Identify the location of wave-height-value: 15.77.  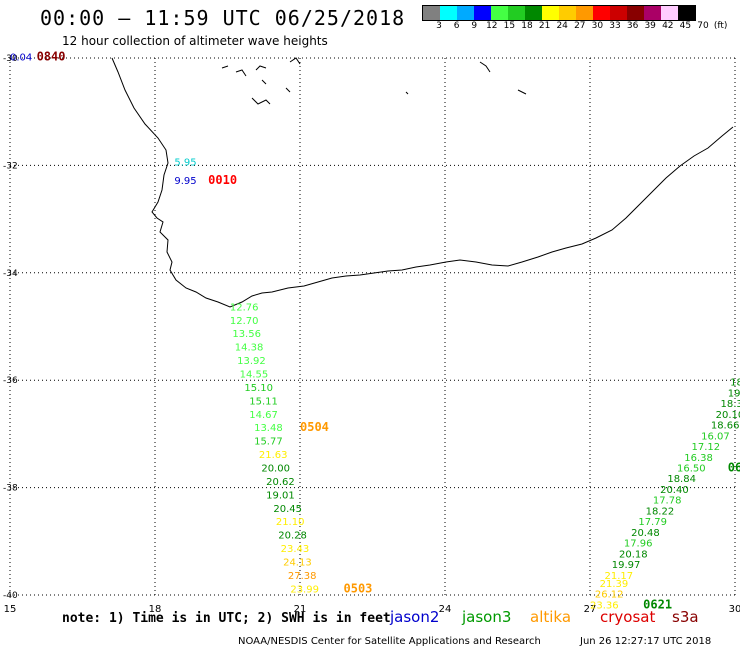
(268, 442).